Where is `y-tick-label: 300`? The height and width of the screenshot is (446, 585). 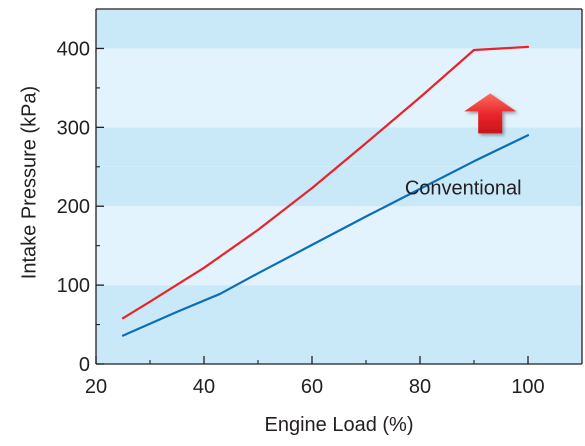
y-tick-label: 300 is located at coordinates (73, 128).